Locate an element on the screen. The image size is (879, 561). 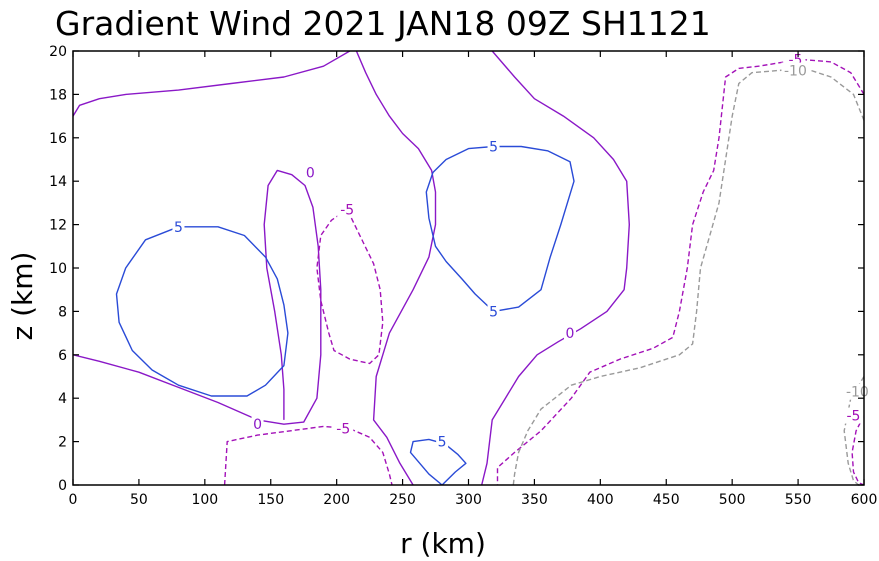
y-tick-label-6: 12 is located at coordinates (58, 226).